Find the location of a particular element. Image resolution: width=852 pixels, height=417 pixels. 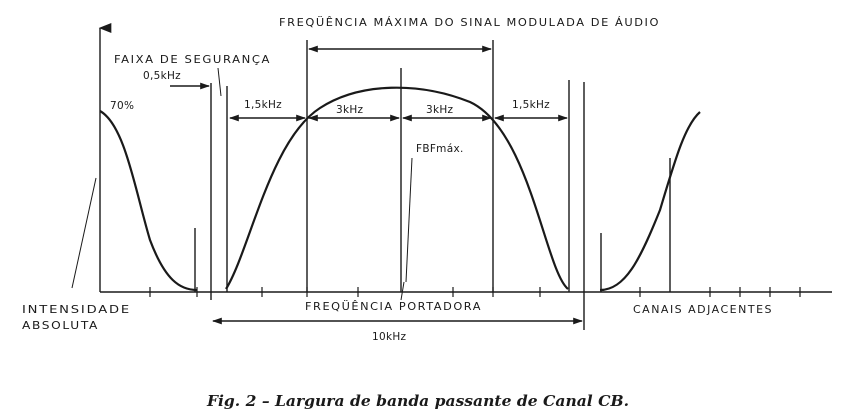

label-faixa-seguranca: FAIXA DE SEGURANÇA is located at coordinates (192, 59).